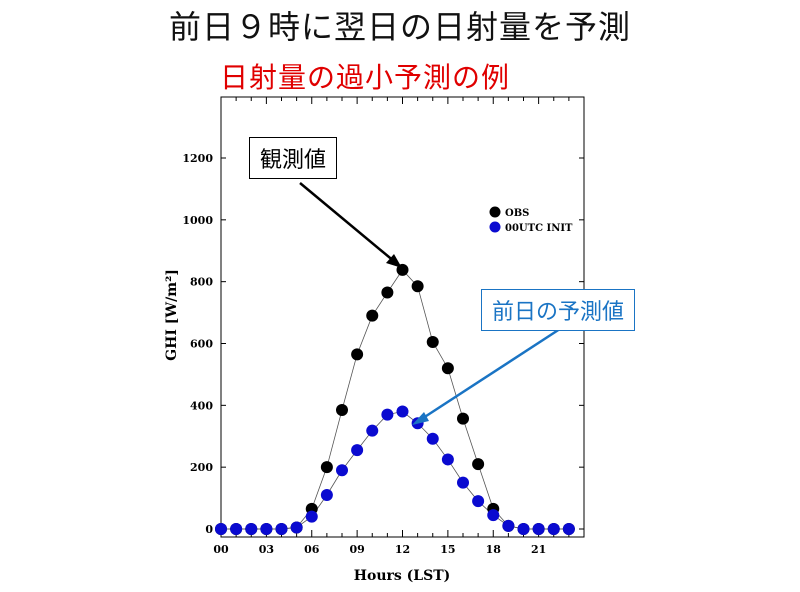 The width and height of the screenshot is (800, 592). I want to click on y-tick-label: 0, so click(209, 529).